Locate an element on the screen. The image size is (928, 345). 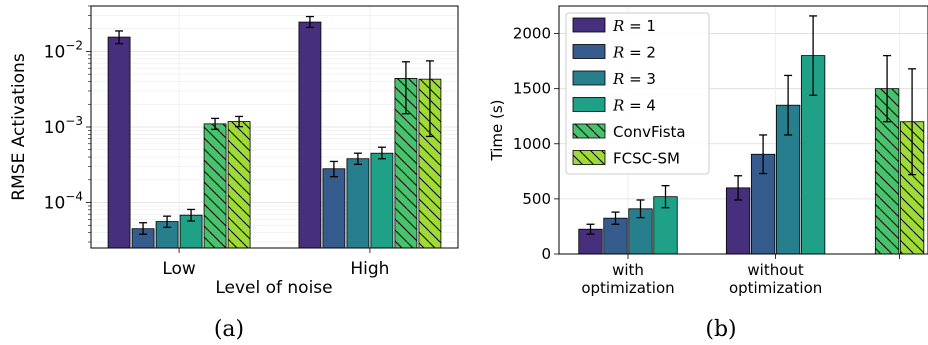
chart-a-caption: (a) is located at coordinates (229, 329).